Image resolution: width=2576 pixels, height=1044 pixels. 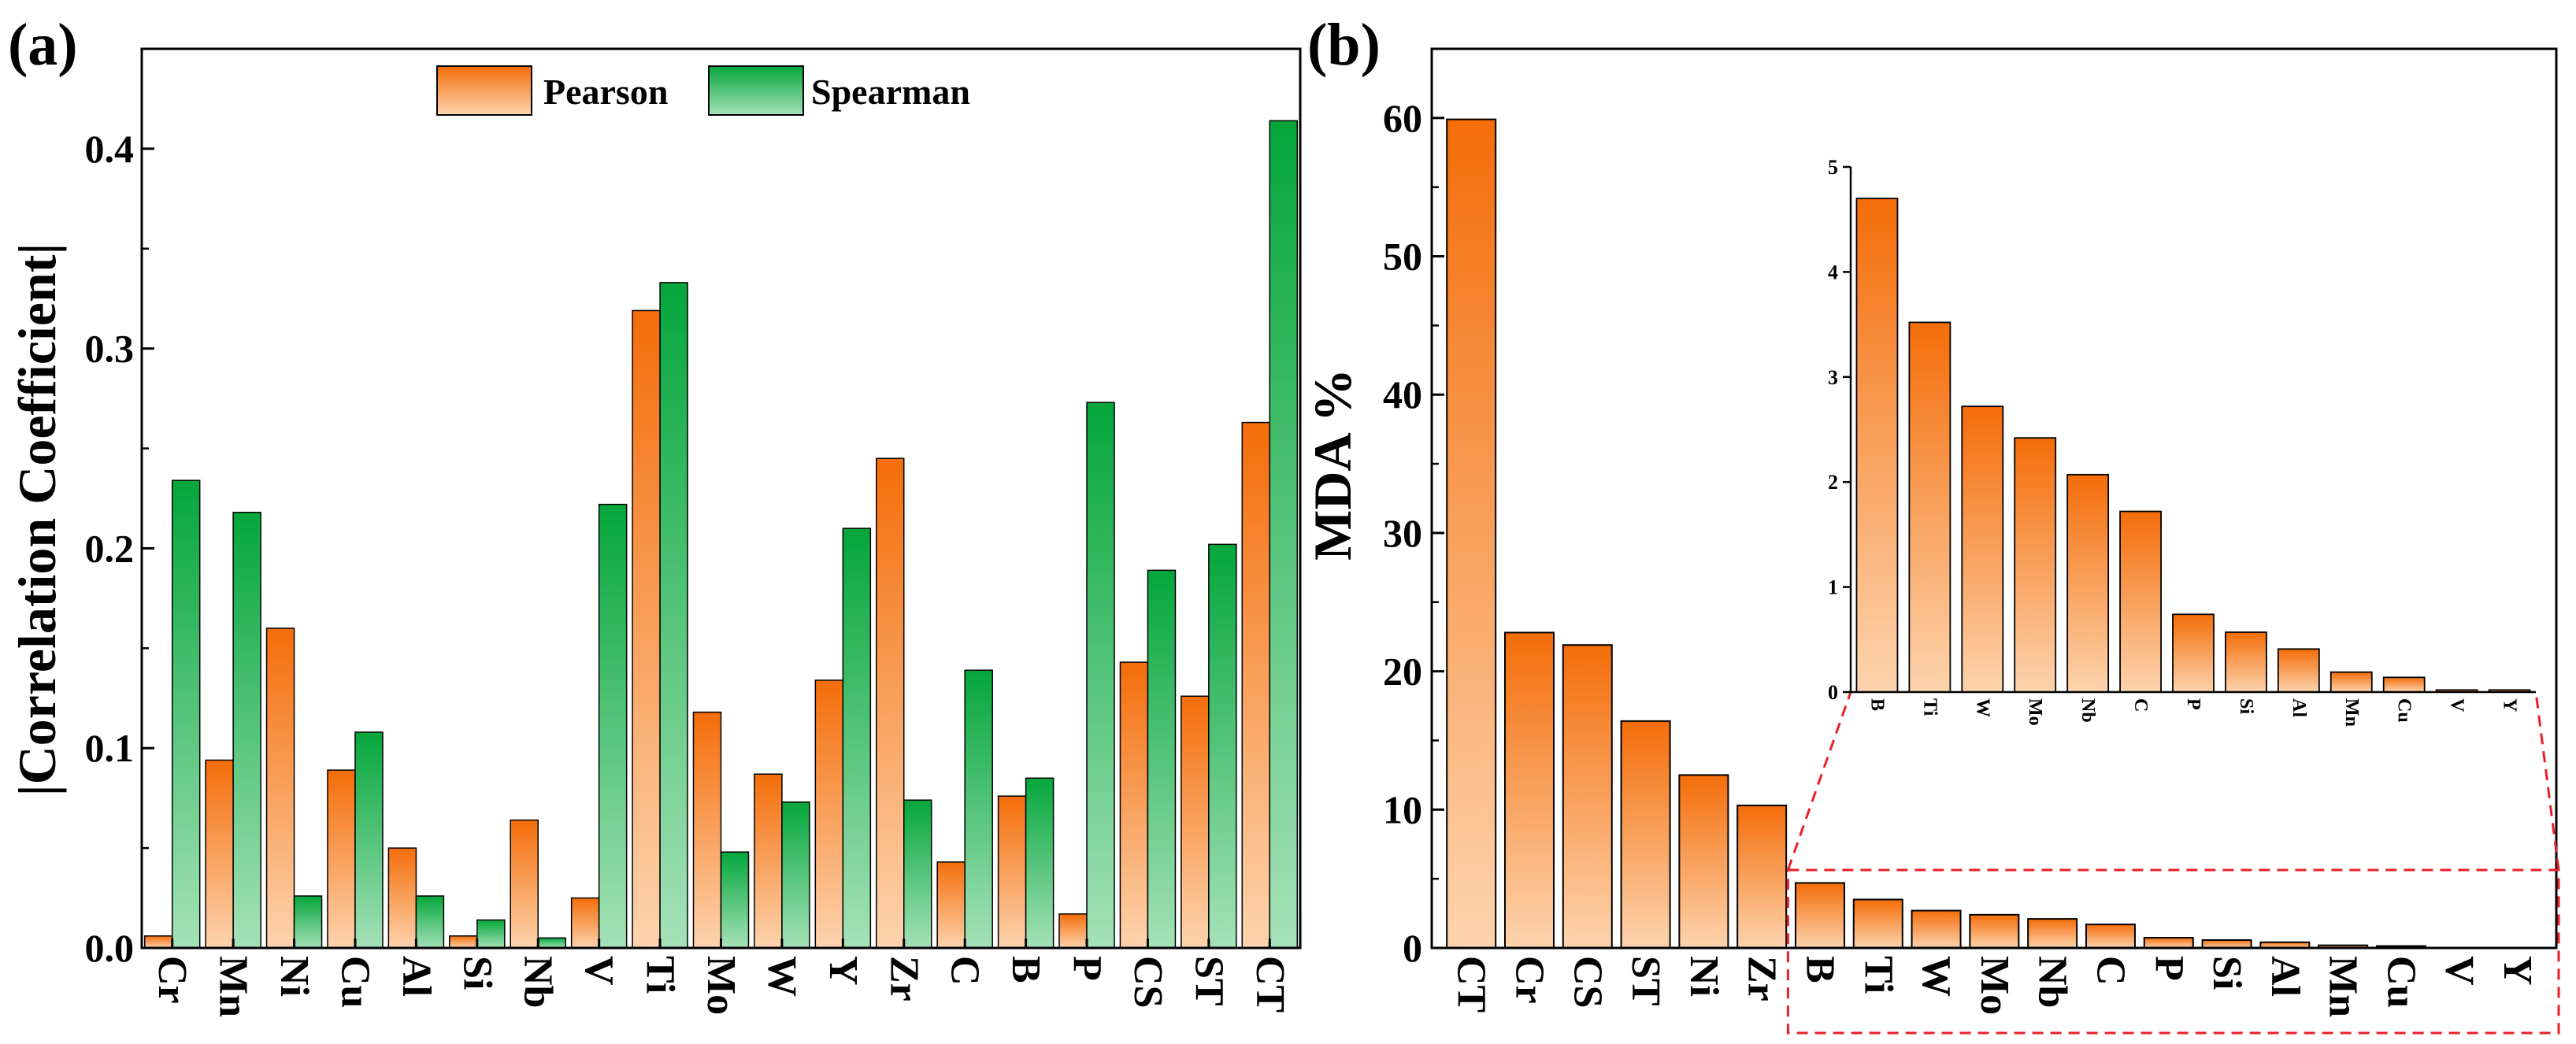 What do you see at coordinates (233, 986) in the screenshot?
I see `panel-a-category-label-mn: Mn` at bounding box center [233, 986].